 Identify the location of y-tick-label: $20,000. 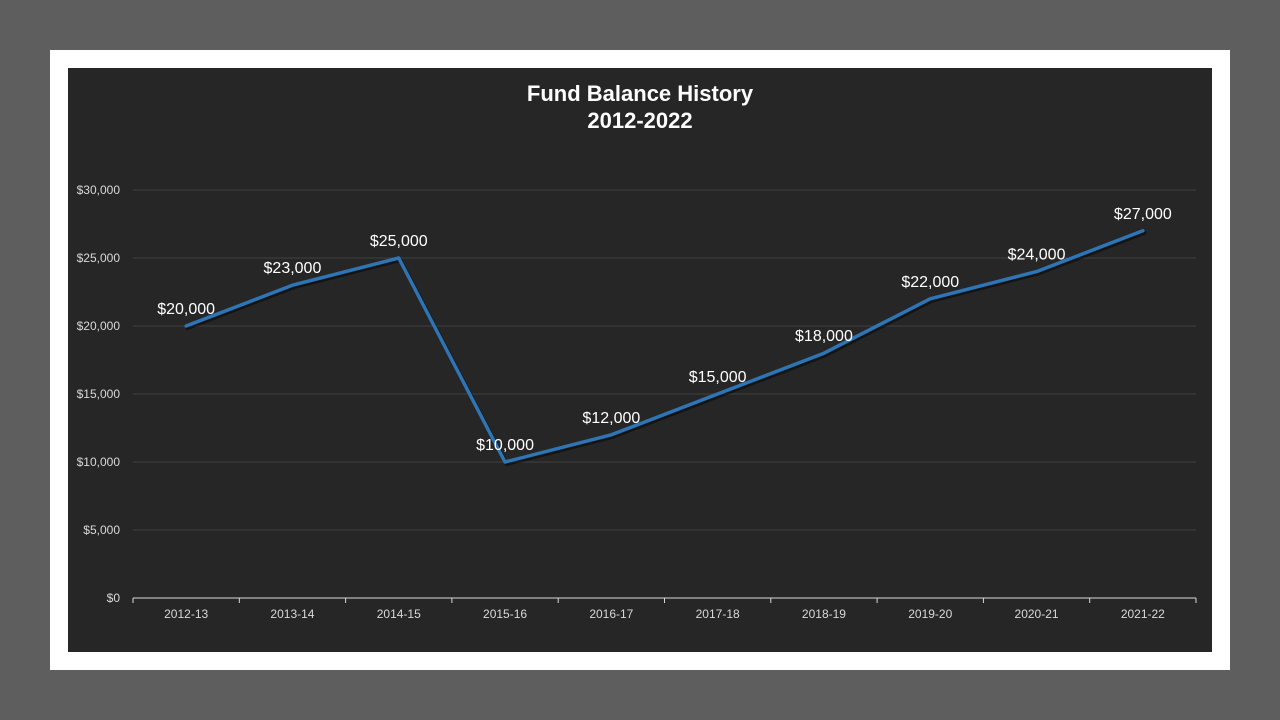
(99, 326).